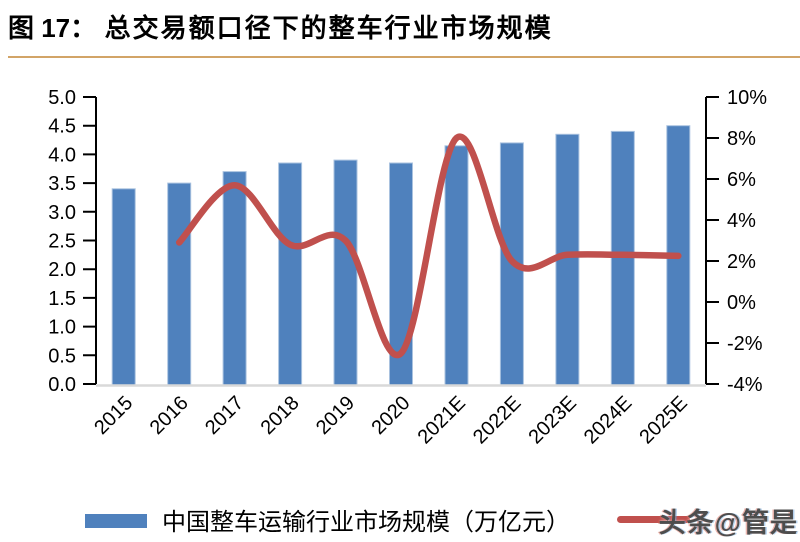  What do you see at coordinates (552, 420) in the screenshot?
I see `x-label-2023E: 2023E` at bounding box center [552, 420].